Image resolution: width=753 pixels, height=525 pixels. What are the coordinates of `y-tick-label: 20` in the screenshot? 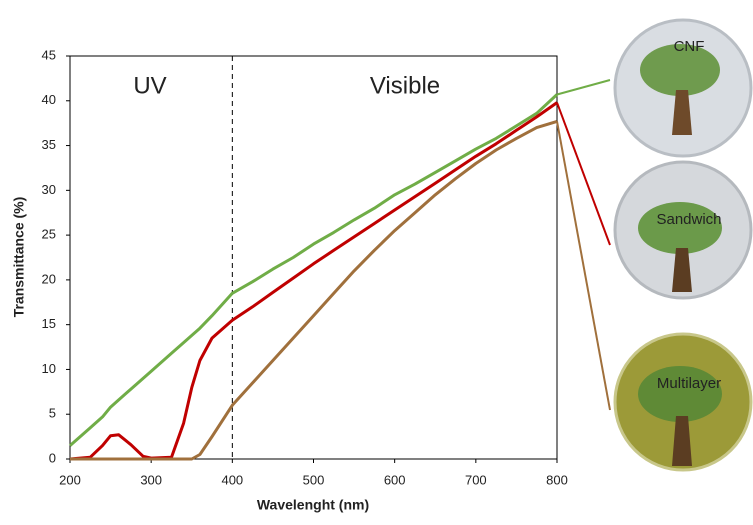 It's located at (49, 278).